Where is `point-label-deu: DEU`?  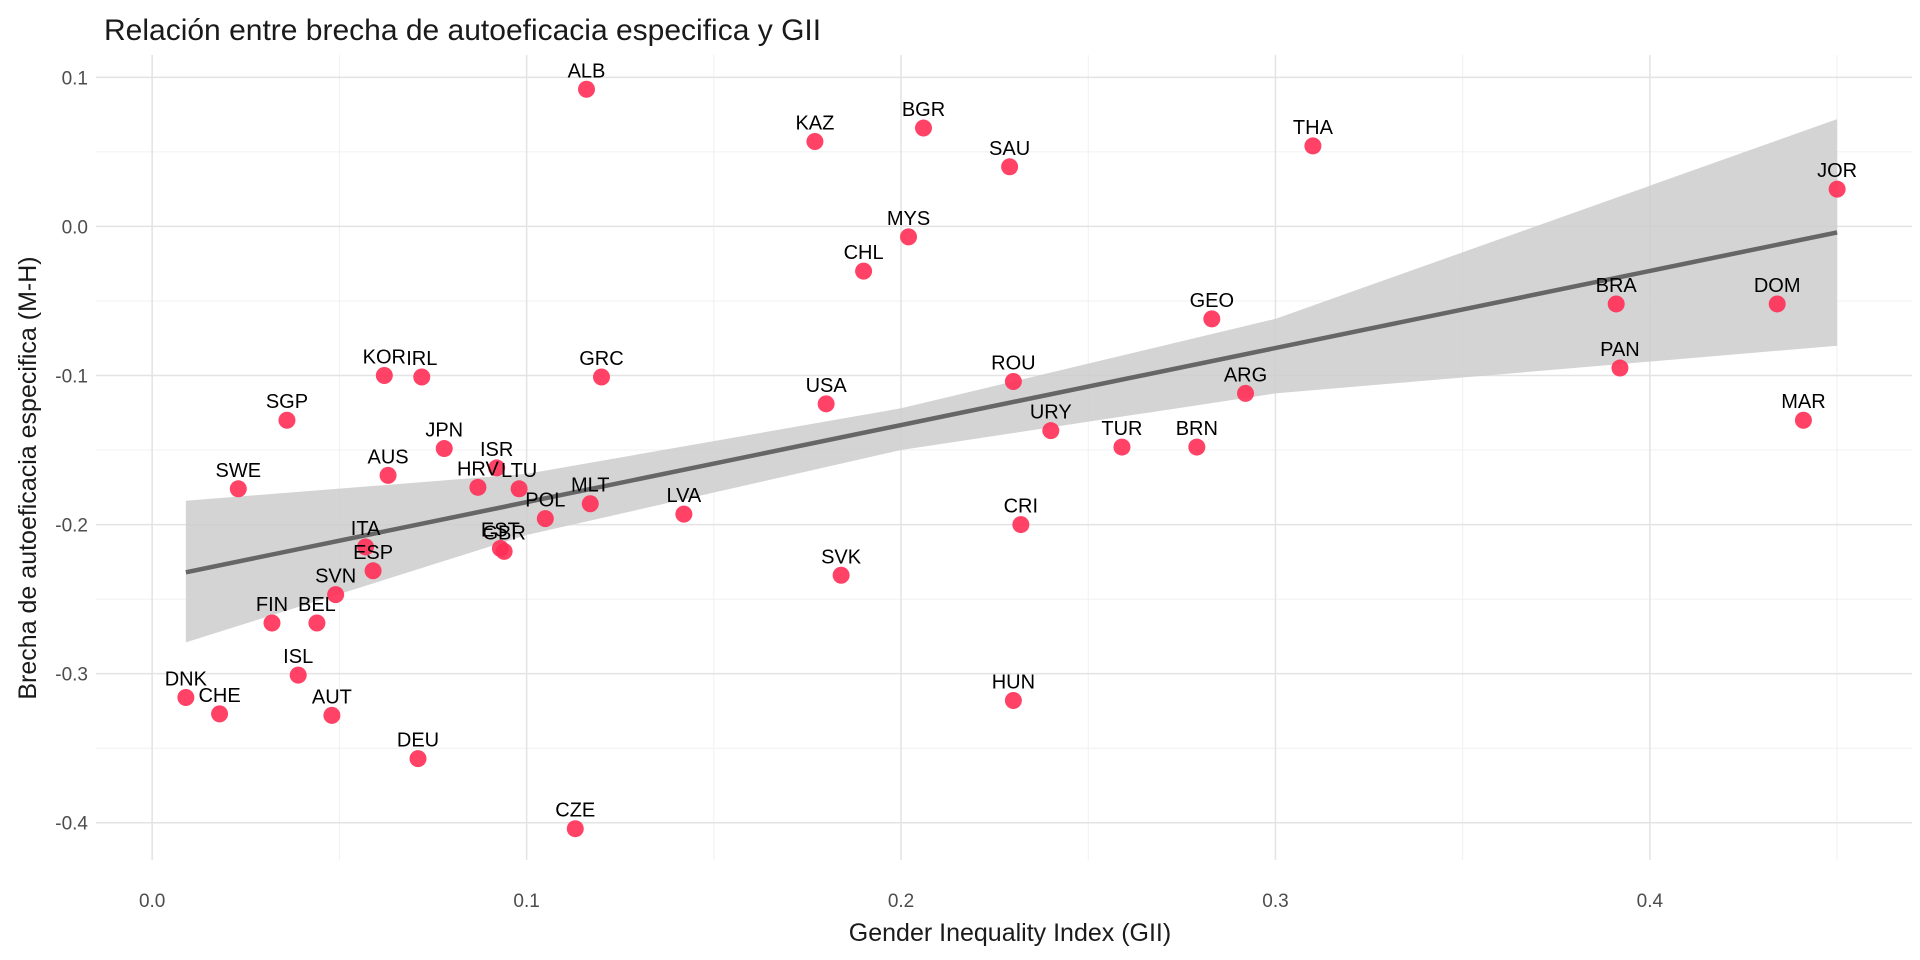
point-label-deu: DEU is located at coordinates (418, 741).